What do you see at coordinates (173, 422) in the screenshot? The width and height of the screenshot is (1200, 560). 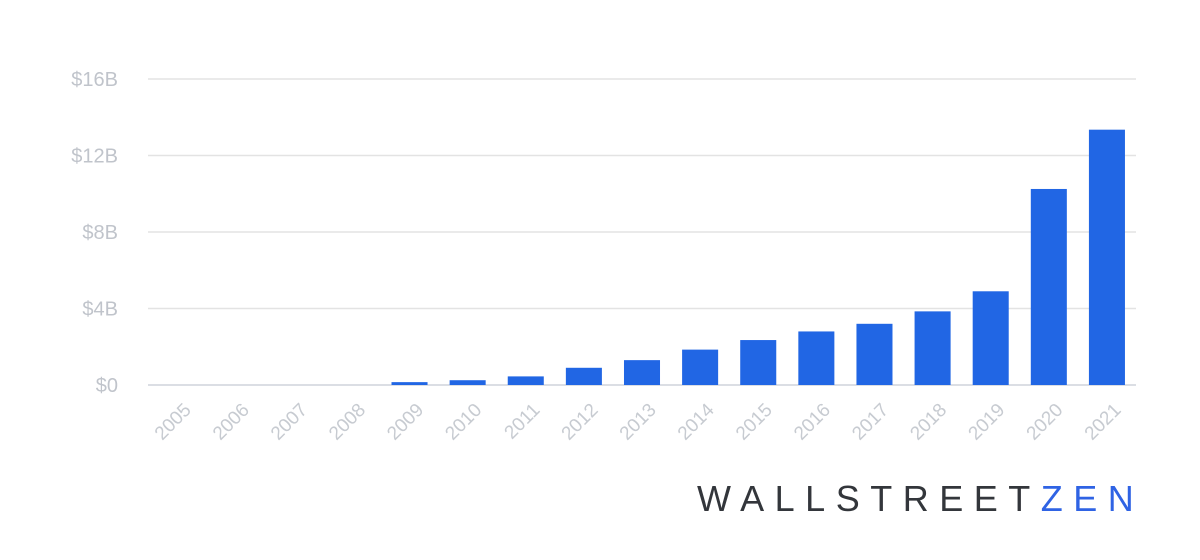 I see `x-tick-label: 2005` at bounding box center [173, 422].